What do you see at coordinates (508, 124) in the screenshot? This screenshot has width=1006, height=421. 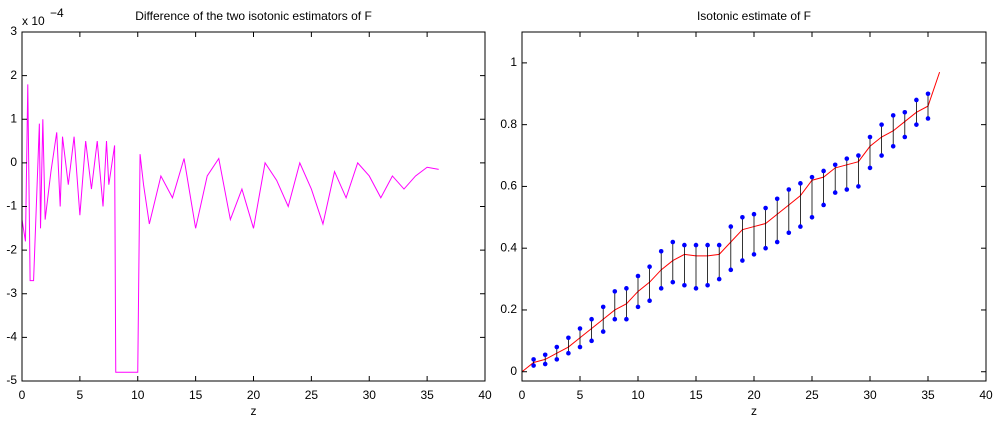 I see `y-tick-label: 0.8` at bounding box center [508, 124].